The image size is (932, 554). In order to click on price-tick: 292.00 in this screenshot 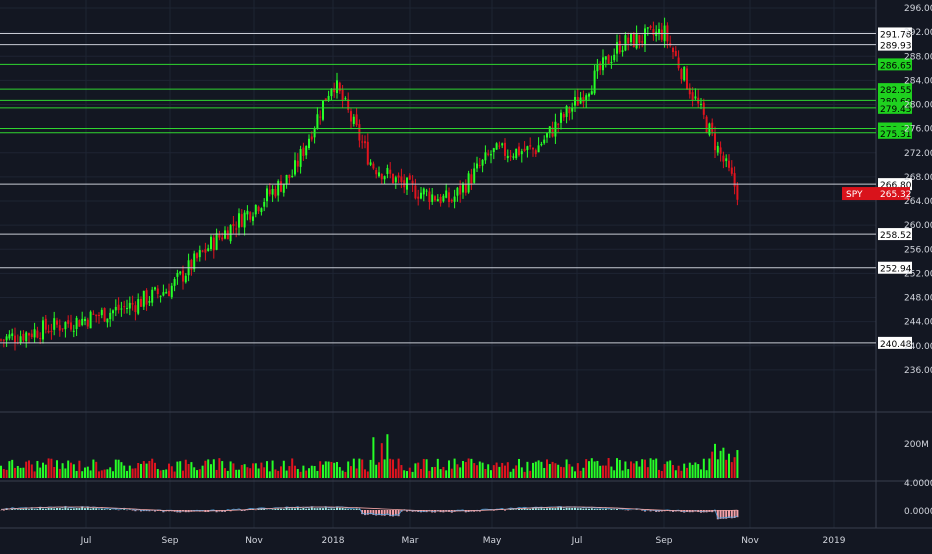, I will do `click(918, 33)`.